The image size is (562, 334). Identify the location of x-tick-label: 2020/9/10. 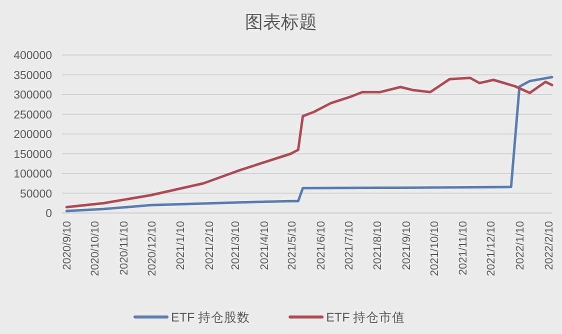
(68, 245).